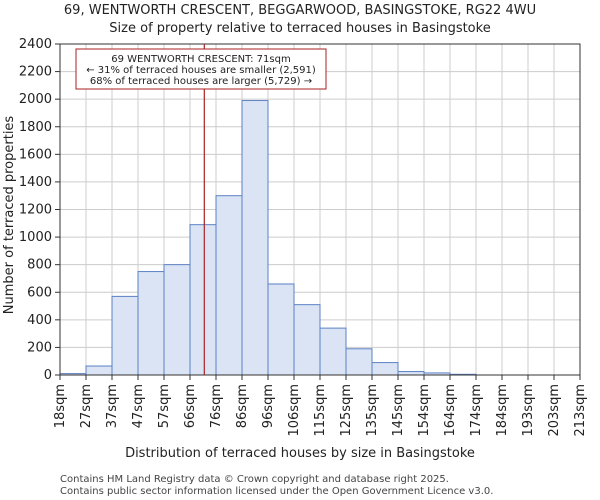 Image resolution: width=600 pixels, height=500 pixels. Describe the element at coordinates (411, 373) in the screenshot. I see `bar-145sqm` at that location.